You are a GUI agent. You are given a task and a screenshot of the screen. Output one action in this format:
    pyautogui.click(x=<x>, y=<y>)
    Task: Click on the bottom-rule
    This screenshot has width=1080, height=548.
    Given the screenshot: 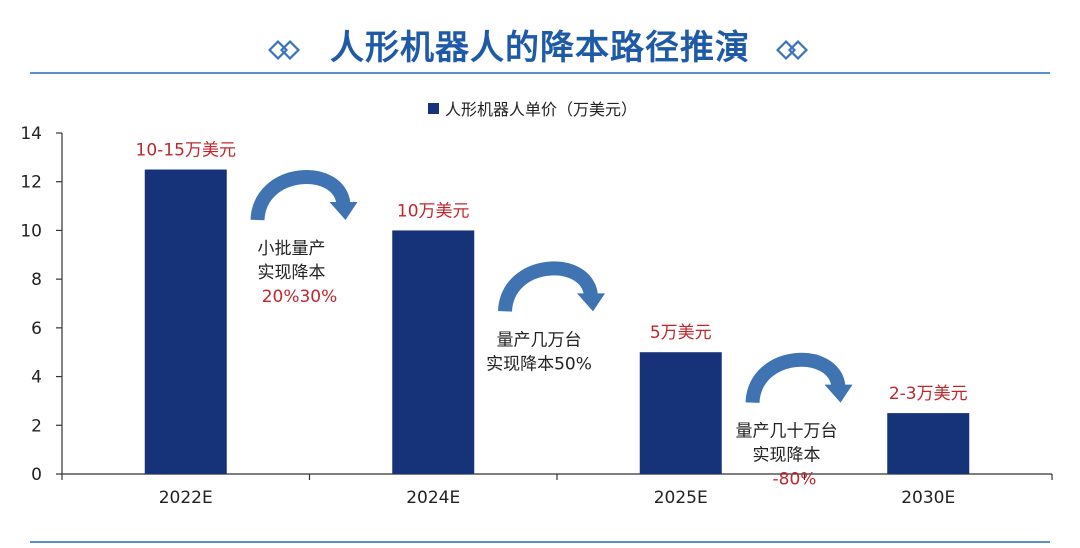 What is the action you would take?
    pyautogui.click(x=540, y=542)
    